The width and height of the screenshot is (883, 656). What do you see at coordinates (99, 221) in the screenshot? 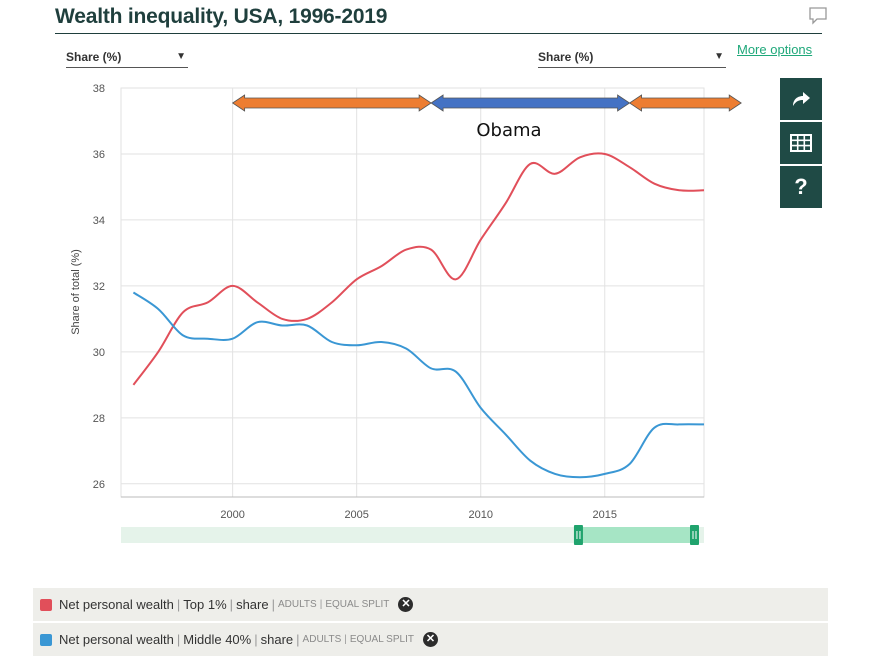
I see `y-tick-label: 34` at bounding box center [99, 221].